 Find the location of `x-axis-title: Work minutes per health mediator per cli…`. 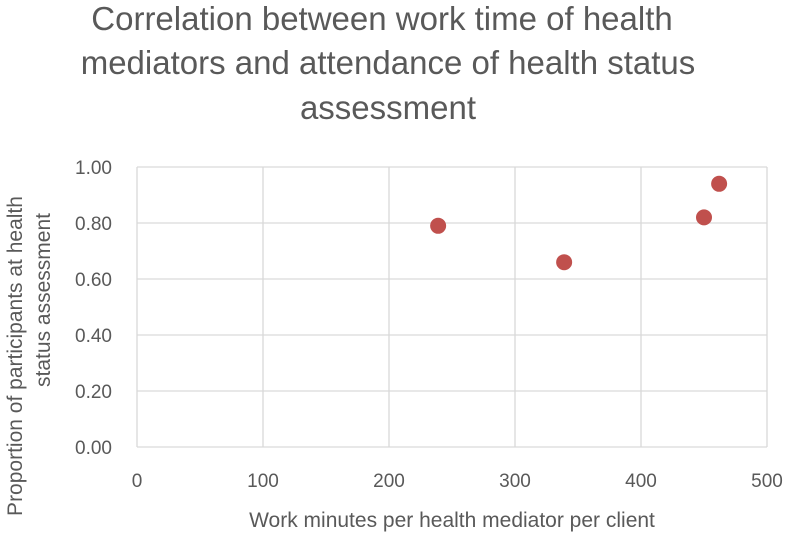

x-axis-title: Work minutes per health mediator per cli… is located at coordinates (452, 520).